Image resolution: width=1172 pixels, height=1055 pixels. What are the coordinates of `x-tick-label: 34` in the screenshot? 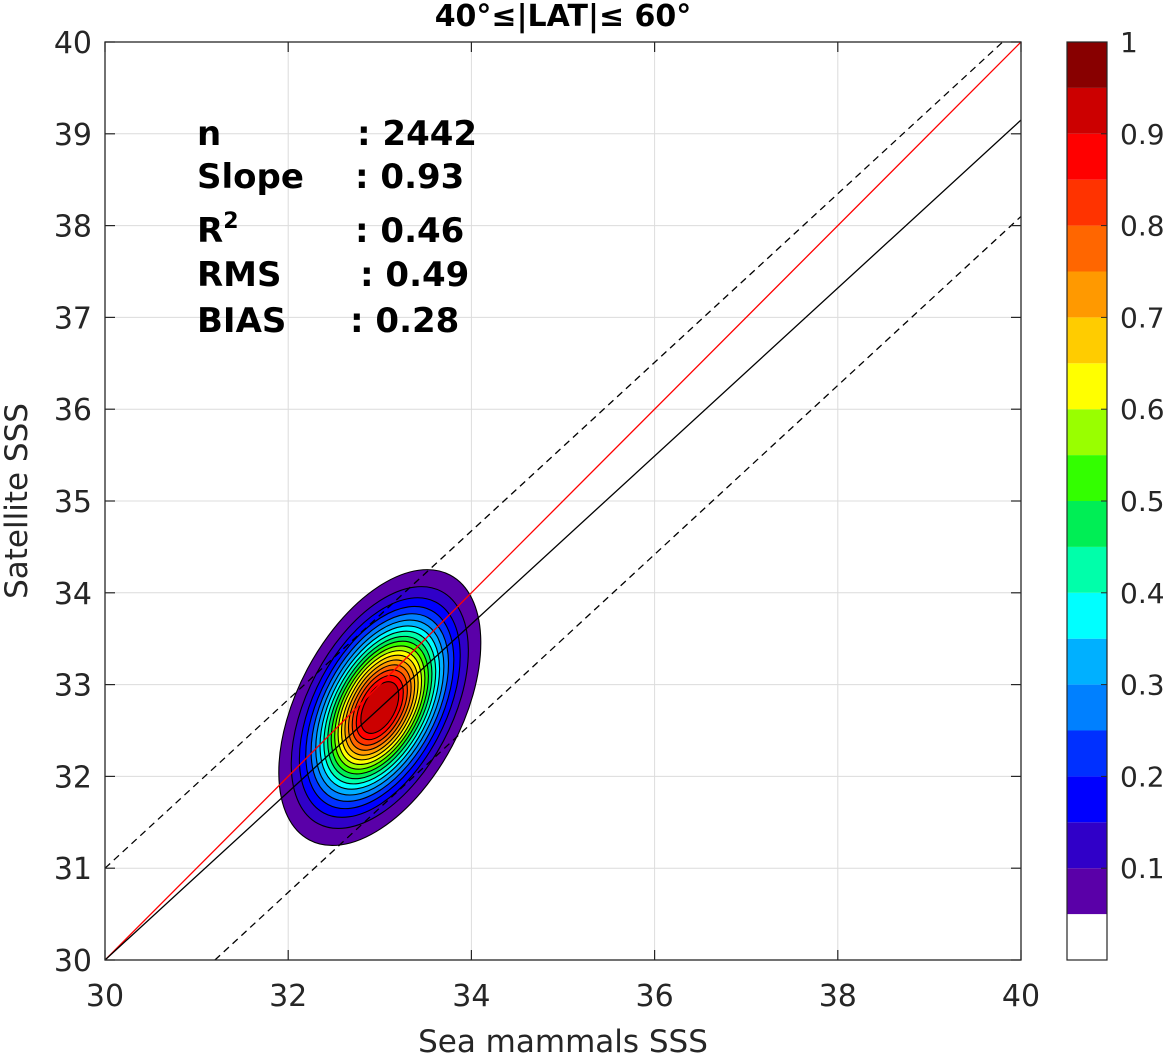 It's located at (471, 996).